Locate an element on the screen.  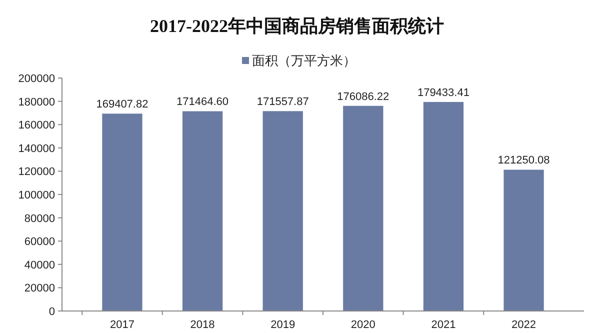
text: 179433.41 is located at coordinates (443, 92).